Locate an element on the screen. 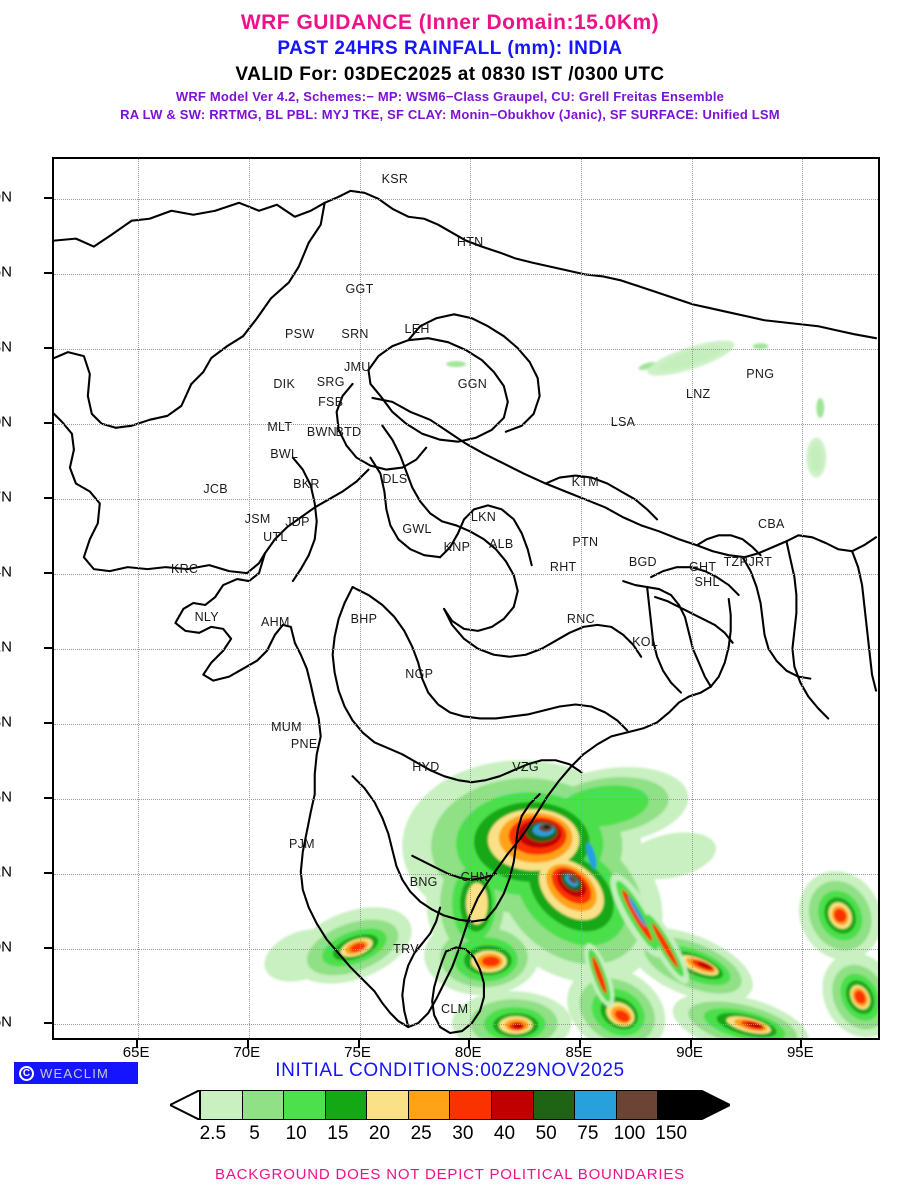  city-label: CBA is located at coordinates (771, 524).